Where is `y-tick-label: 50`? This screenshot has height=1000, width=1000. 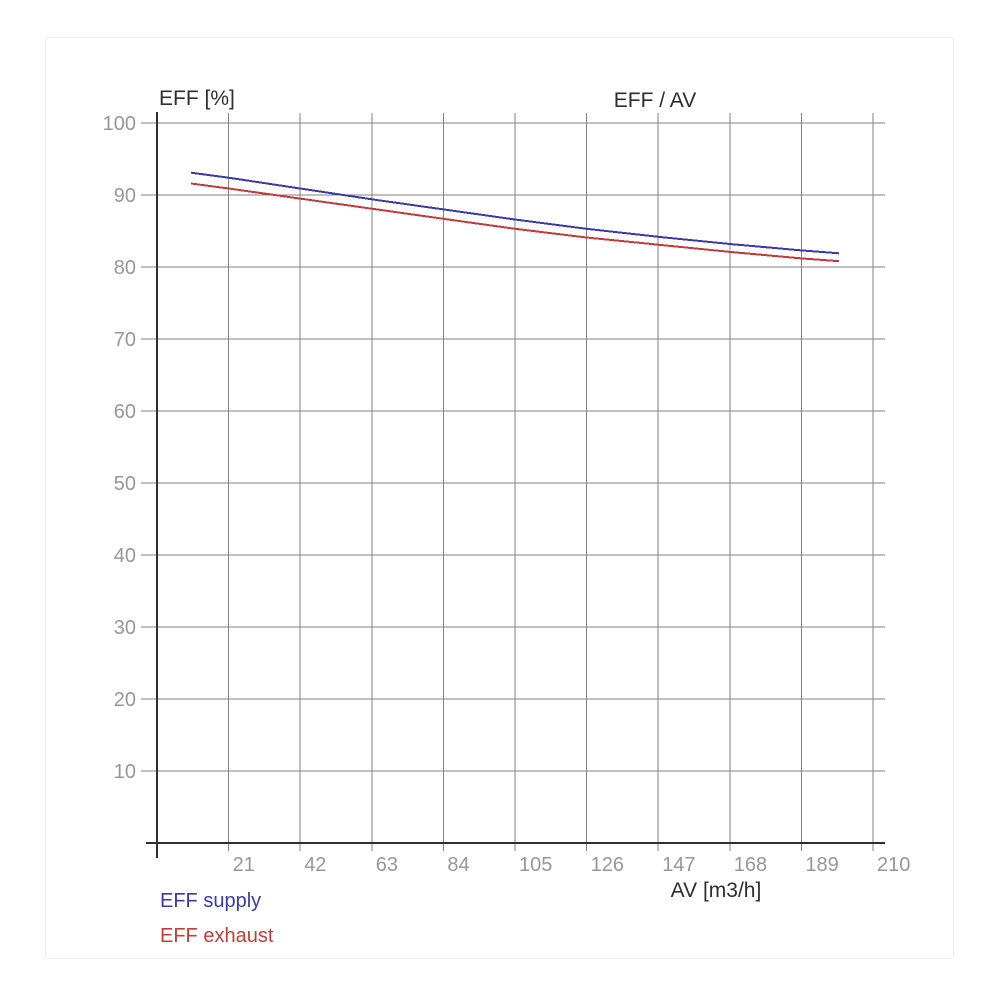 y-tick-label: 50 is located at coordinates (125, 484).